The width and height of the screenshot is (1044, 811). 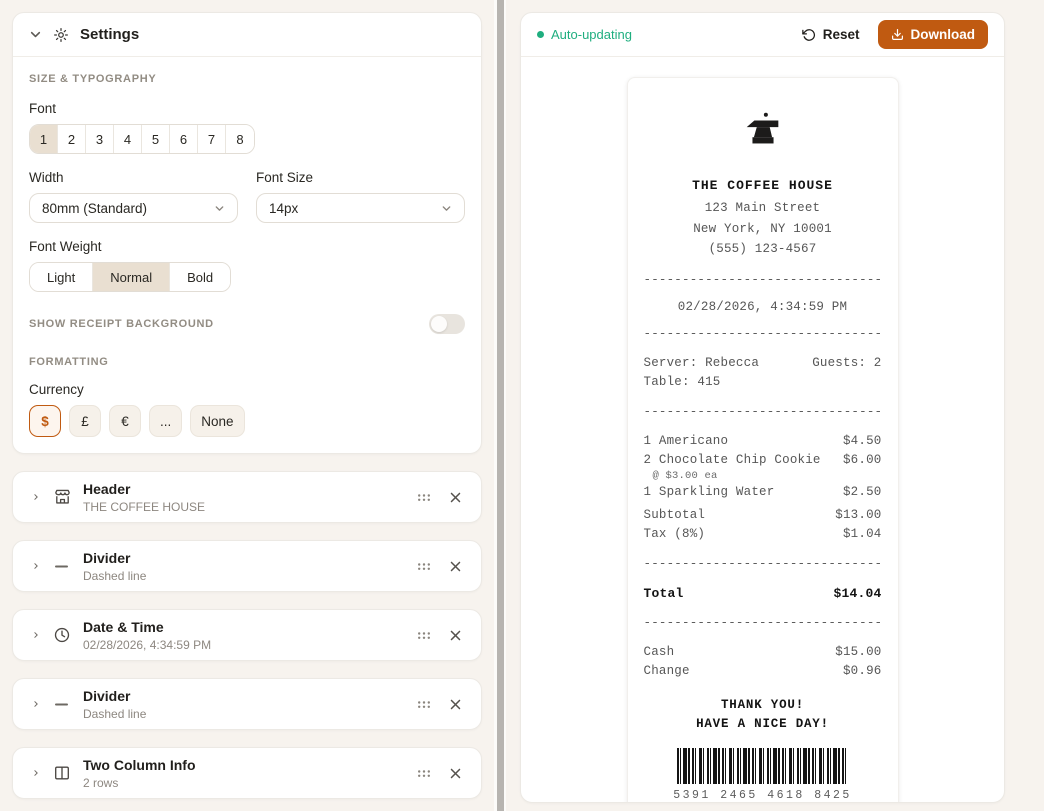 I want to click on panel-resizer, so click(x=500, y=405).